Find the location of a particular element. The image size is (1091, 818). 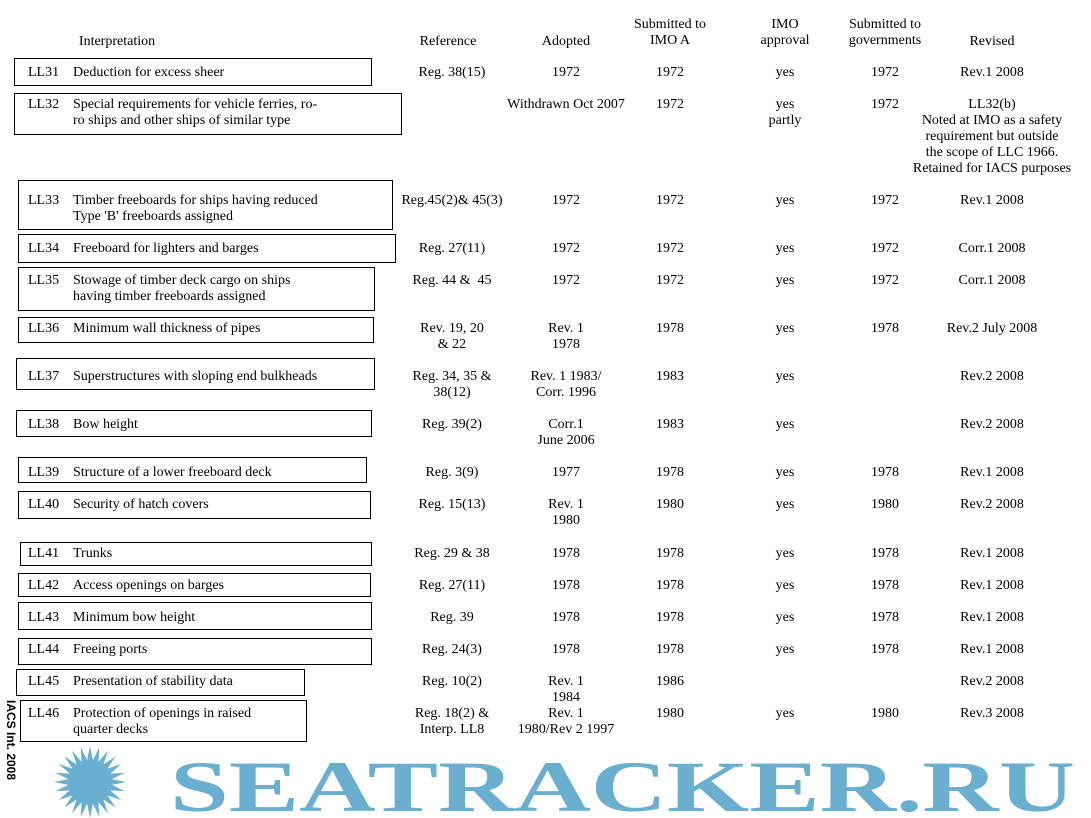

row-title: Minimum wall thickness of pipes is located at coordinates (167, 328).